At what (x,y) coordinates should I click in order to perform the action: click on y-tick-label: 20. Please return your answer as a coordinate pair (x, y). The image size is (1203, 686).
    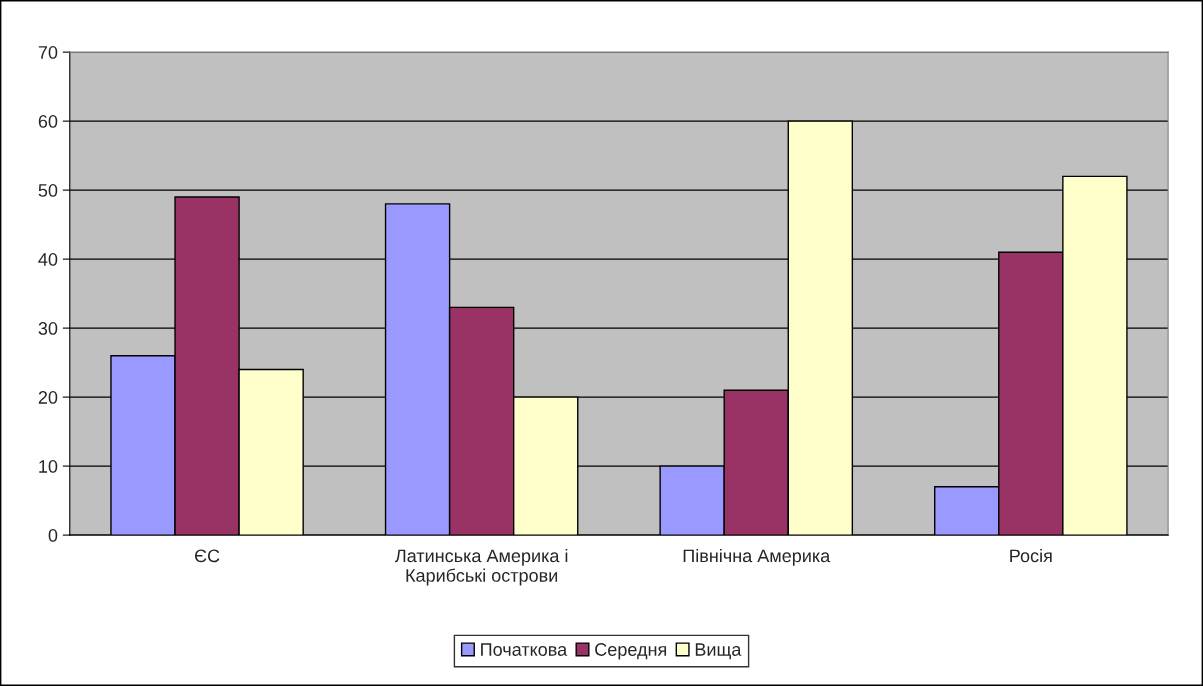
    Looking at the image, I should click on (48, 397).